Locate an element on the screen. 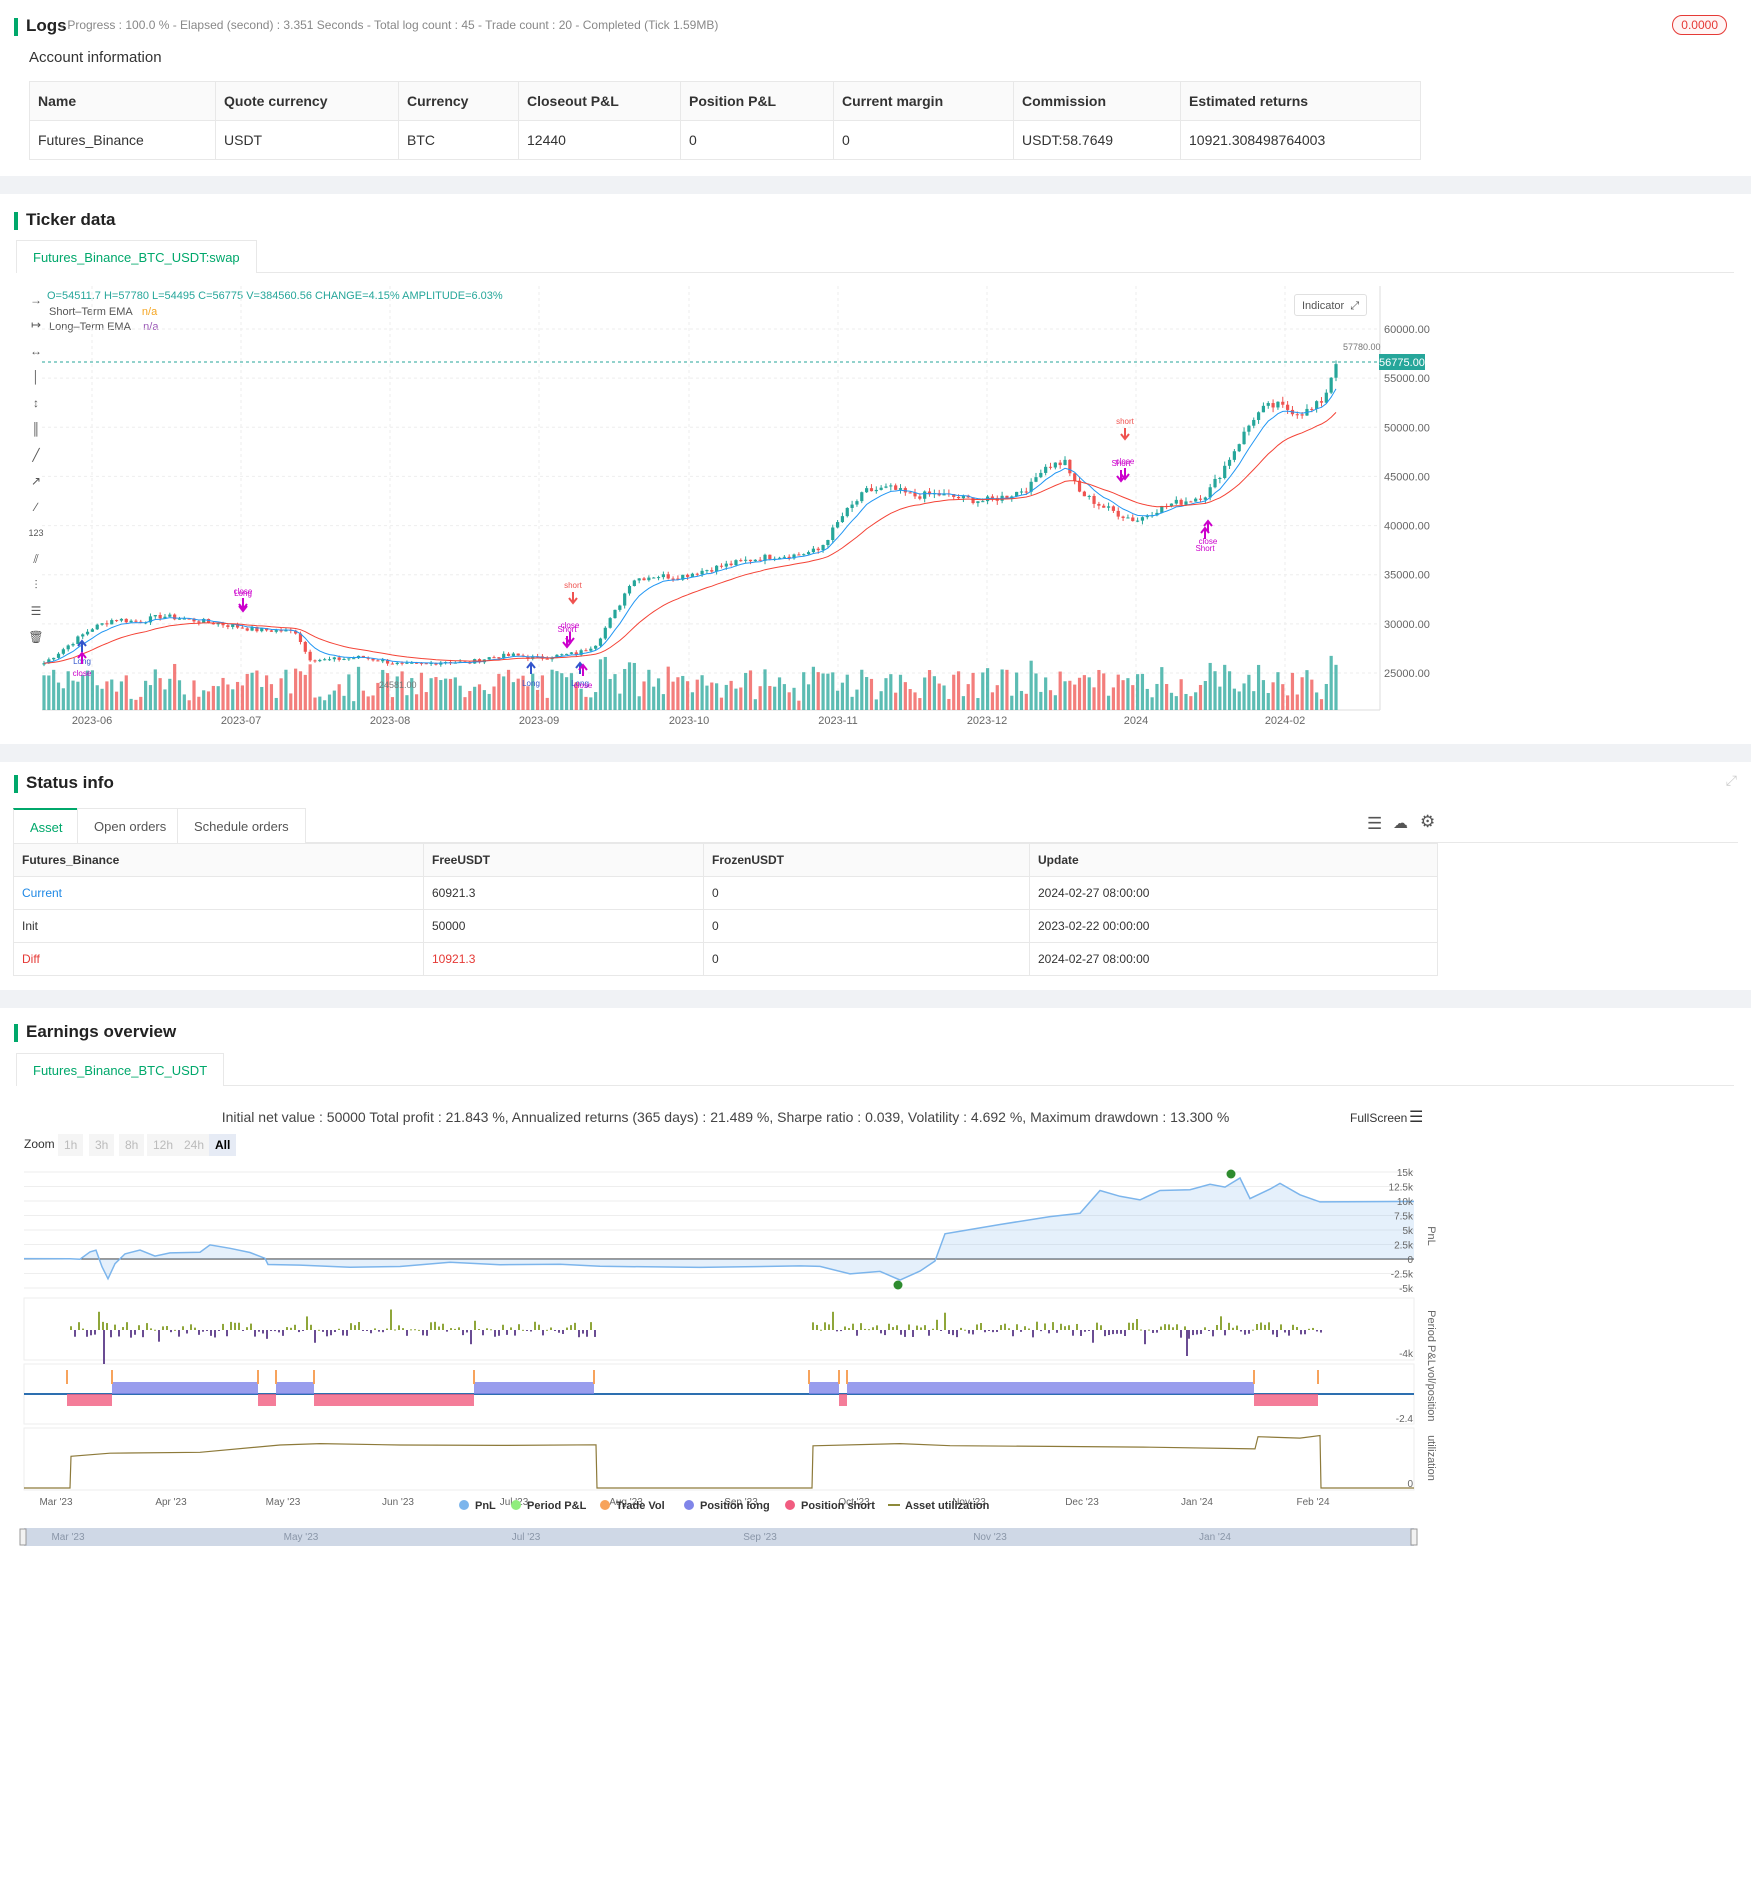  row-diff-label: Diff is located at coordinates (218, 959).